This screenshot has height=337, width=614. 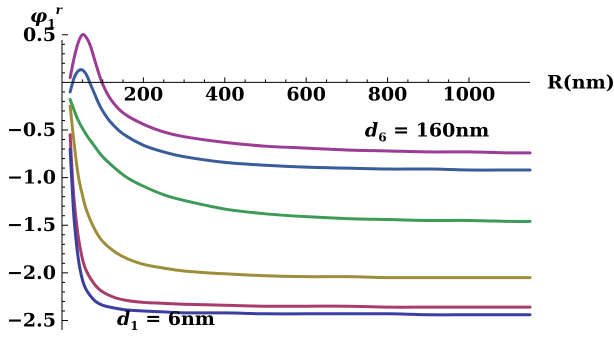 I want to click on y-tick-label: −1.5, so click(x=31, y=225).